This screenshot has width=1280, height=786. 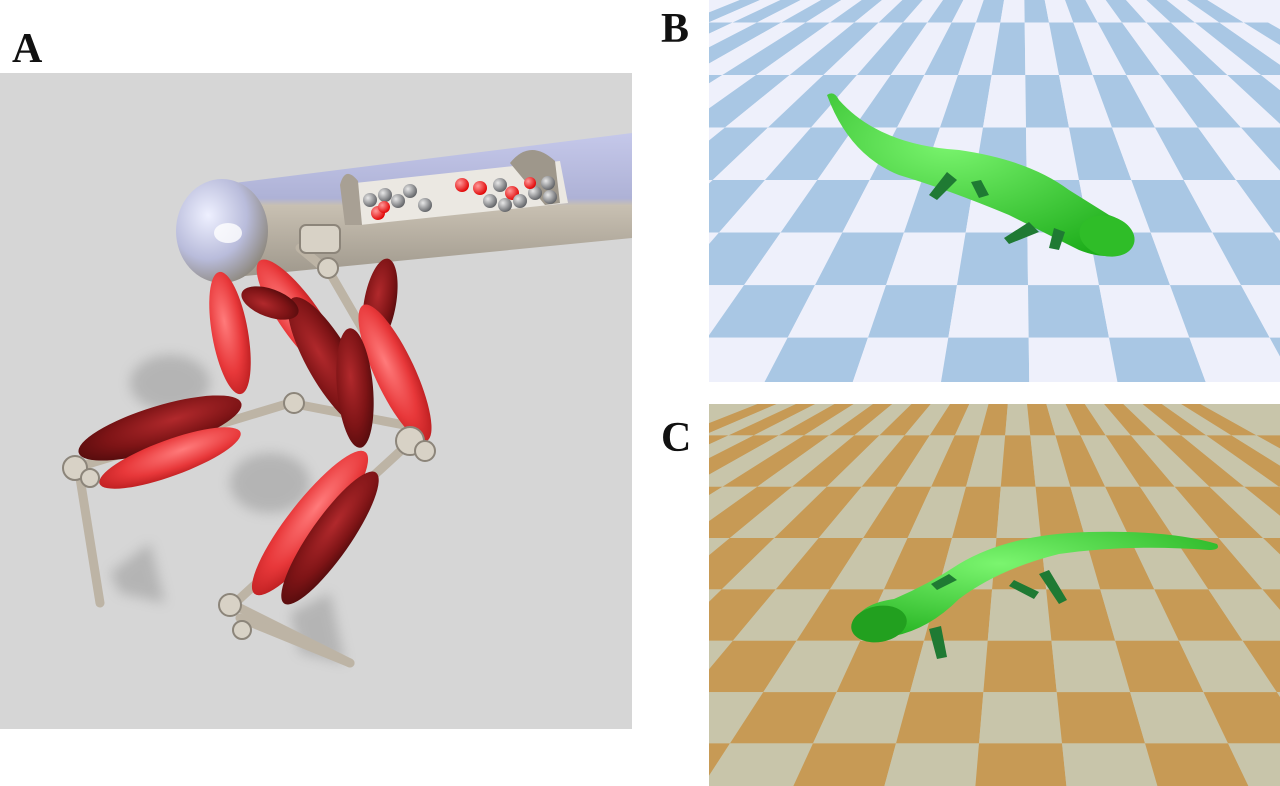 What do you see at coordinates (676, 438) in the screenshot?
I see `panel-label-c: C` at bounding box center [676, 438].